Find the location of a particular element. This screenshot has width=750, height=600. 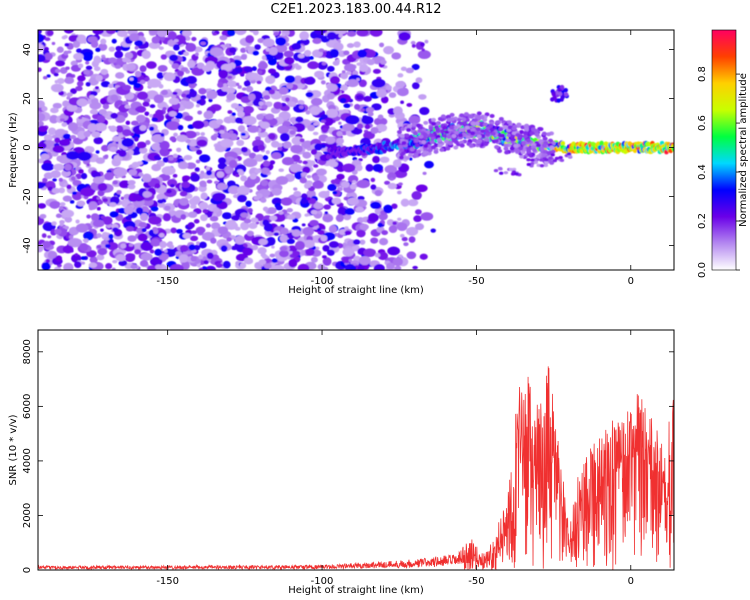

side-blob-cell is located at coordinates (560, 94).